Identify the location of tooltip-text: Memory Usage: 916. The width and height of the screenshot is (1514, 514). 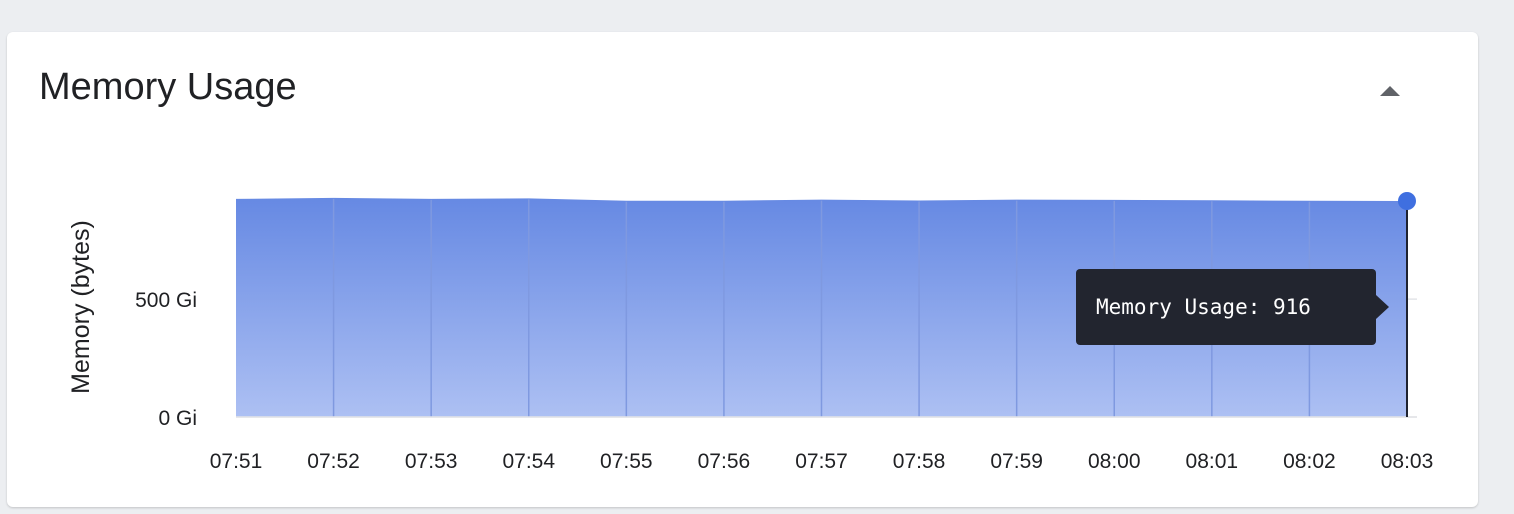
(1203, 307).